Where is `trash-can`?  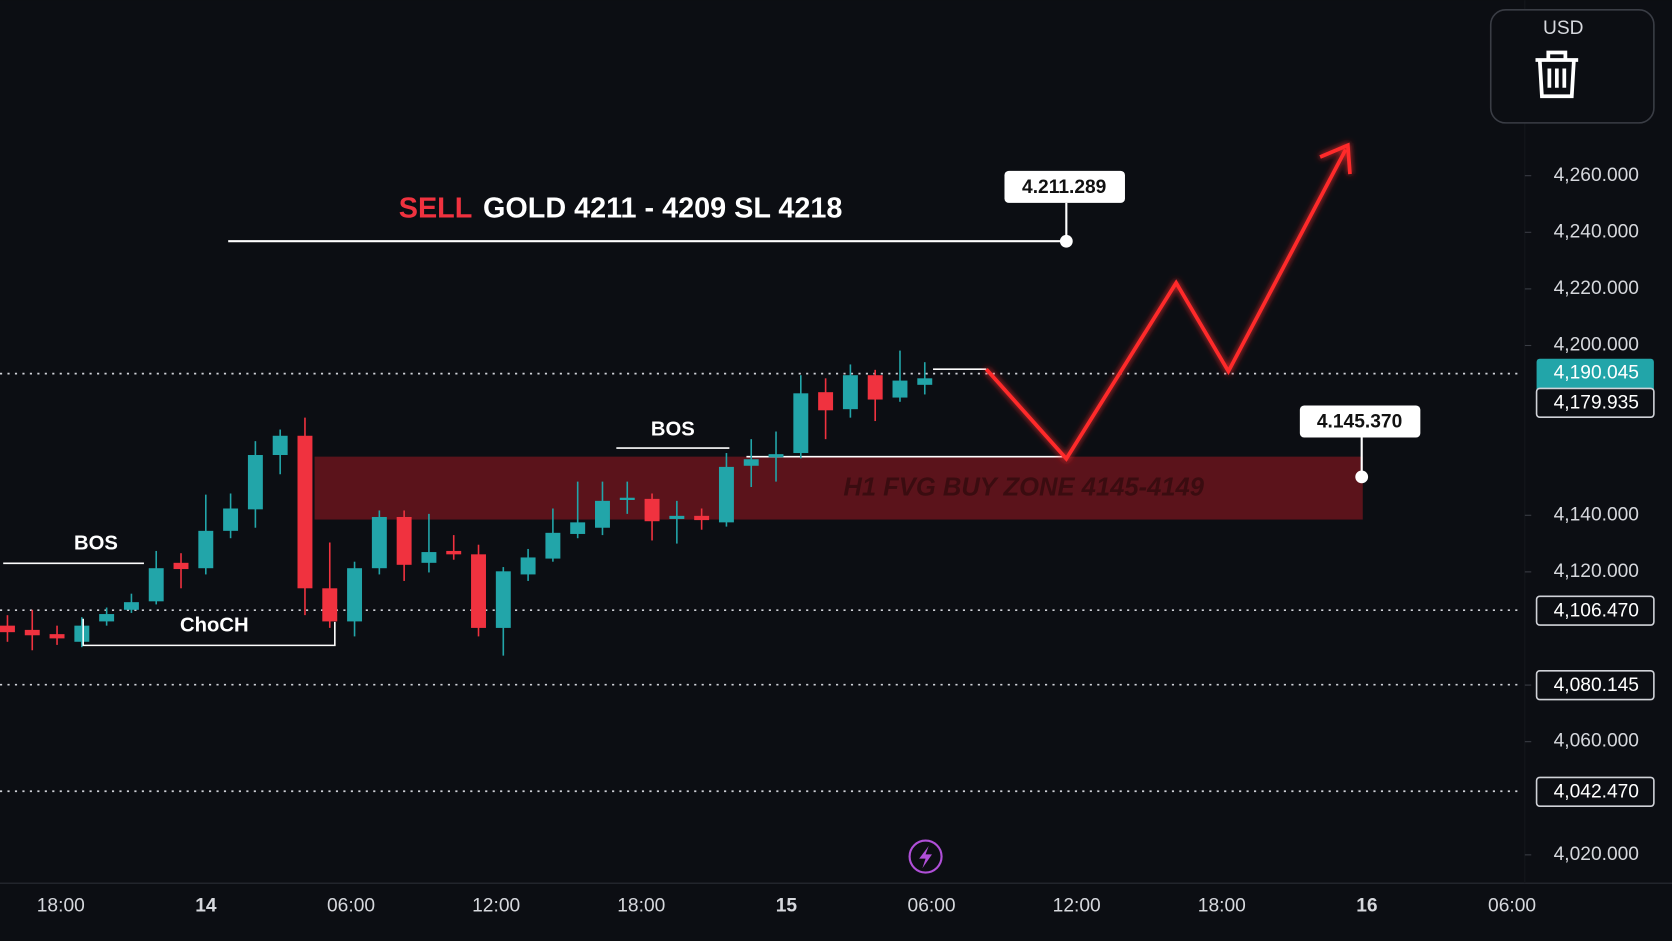 trash-can is located at coordinates (1556, 79).